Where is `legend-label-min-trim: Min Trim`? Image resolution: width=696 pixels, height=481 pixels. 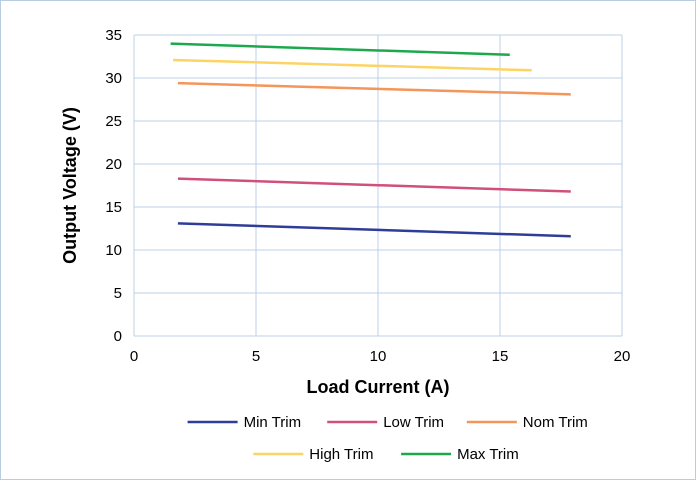 legend-label-min-trim: Min Trim is located at coordinates (273, 422).